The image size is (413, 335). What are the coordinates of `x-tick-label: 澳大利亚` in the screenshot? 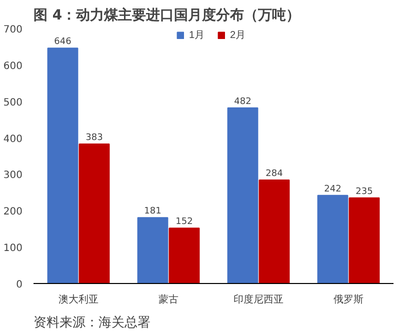 It's located at (78, 300).